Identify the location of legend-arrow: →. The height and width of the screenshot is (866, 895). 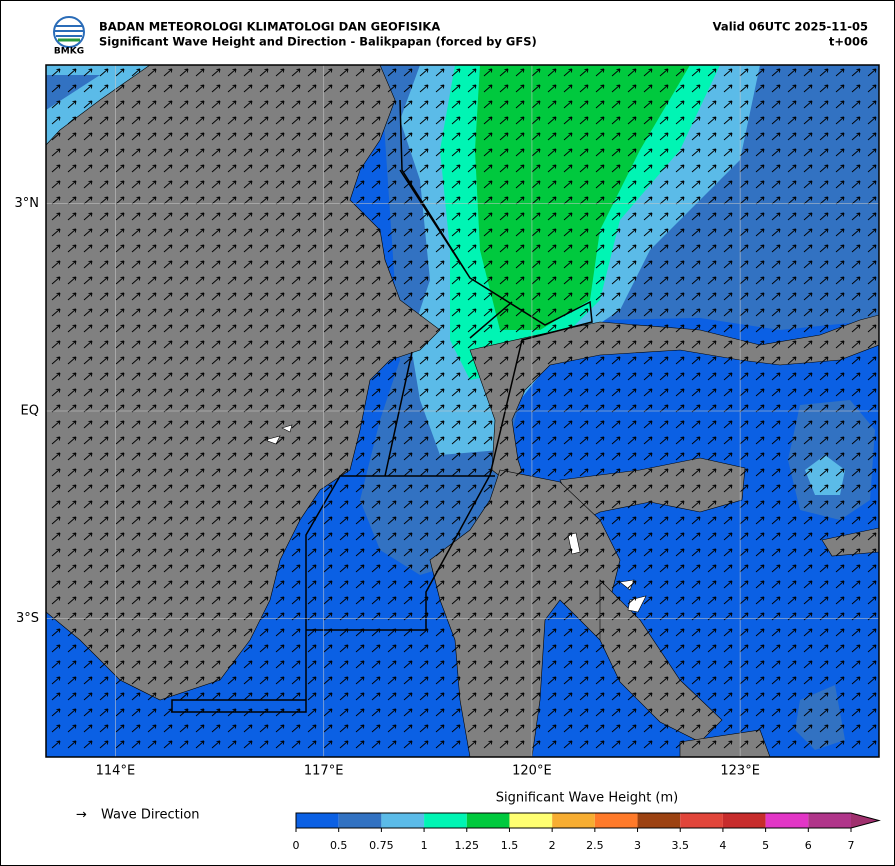
(81, 815).